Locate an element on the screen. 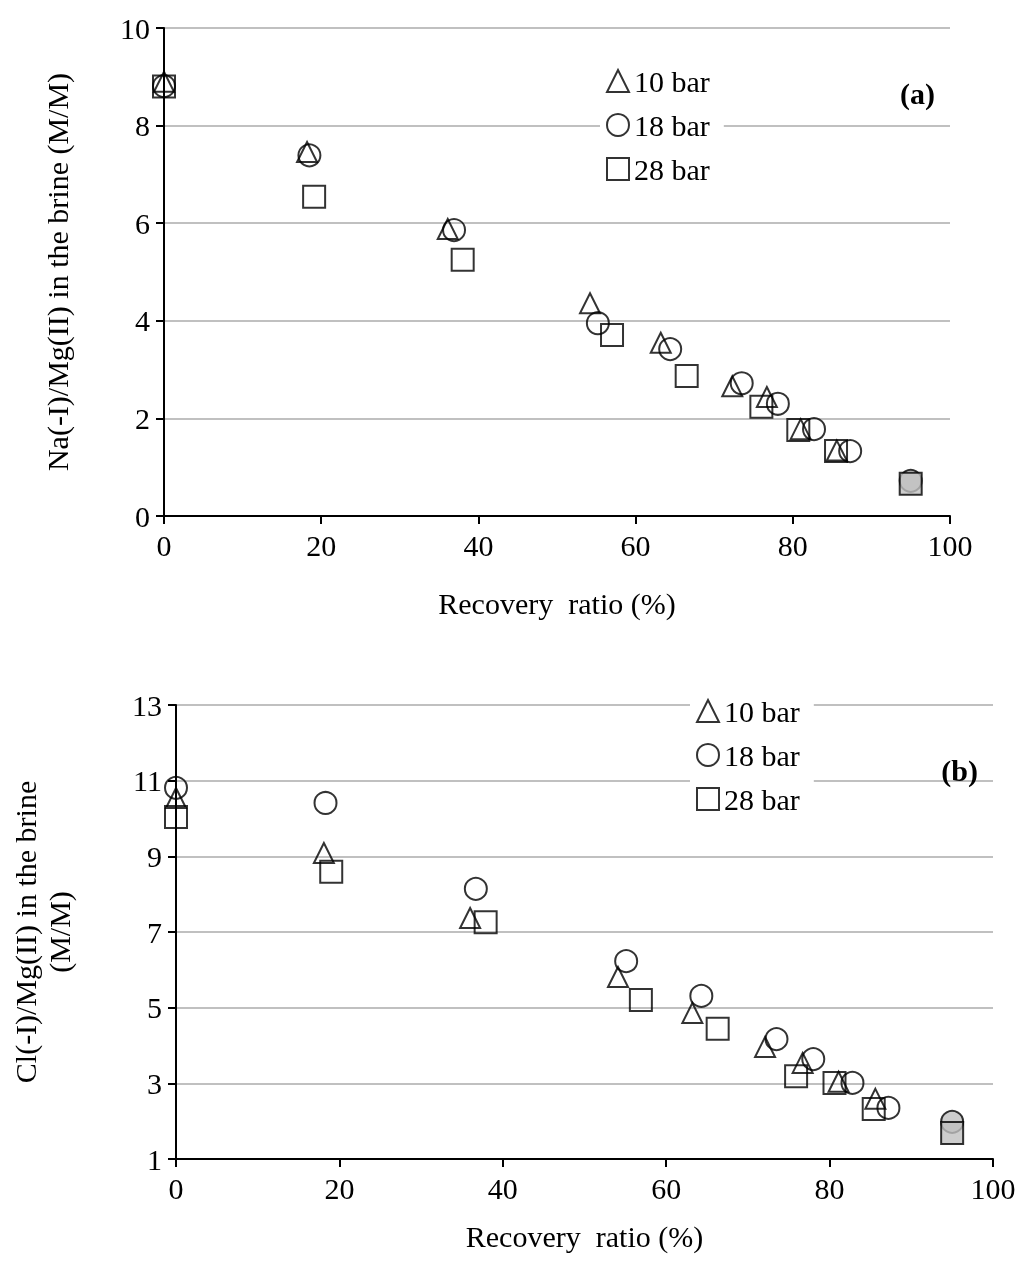 Image resolution: width=1026 pixels, height=1276 pixels. y-tick-label: 7 is located at coordinates (154, 932).